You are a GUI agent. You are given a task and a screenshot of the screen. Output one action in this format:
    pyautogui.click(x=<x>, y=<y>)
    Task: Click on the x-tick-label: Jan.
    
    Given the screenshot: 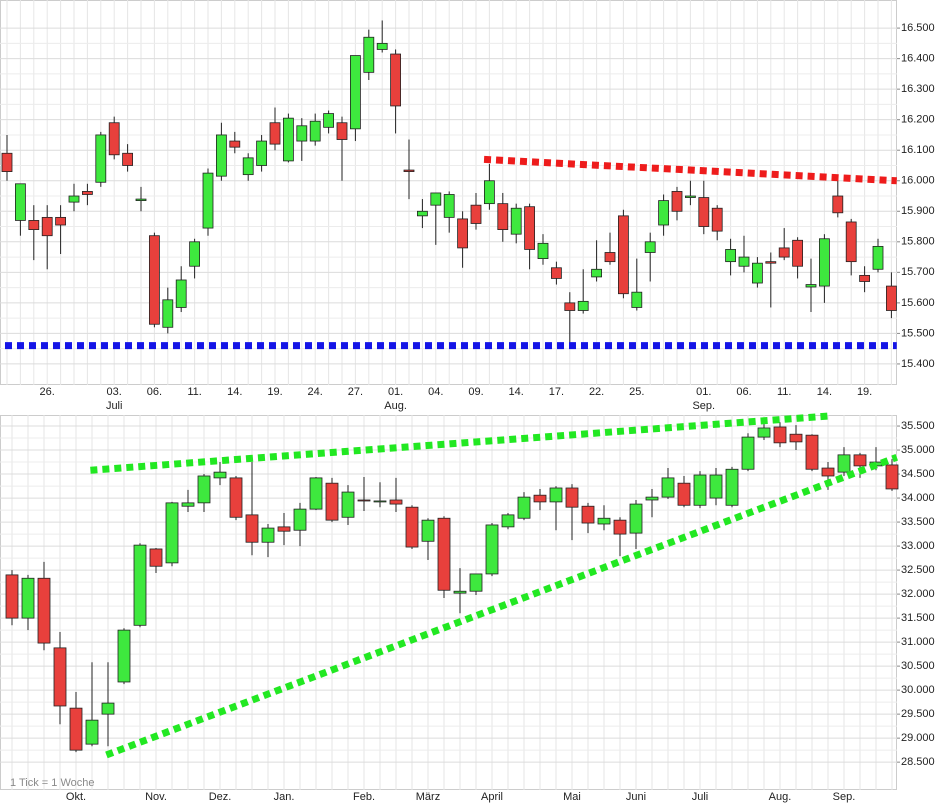 What is the action you would take?
    pyautogui.click(x=284, y=797)
    